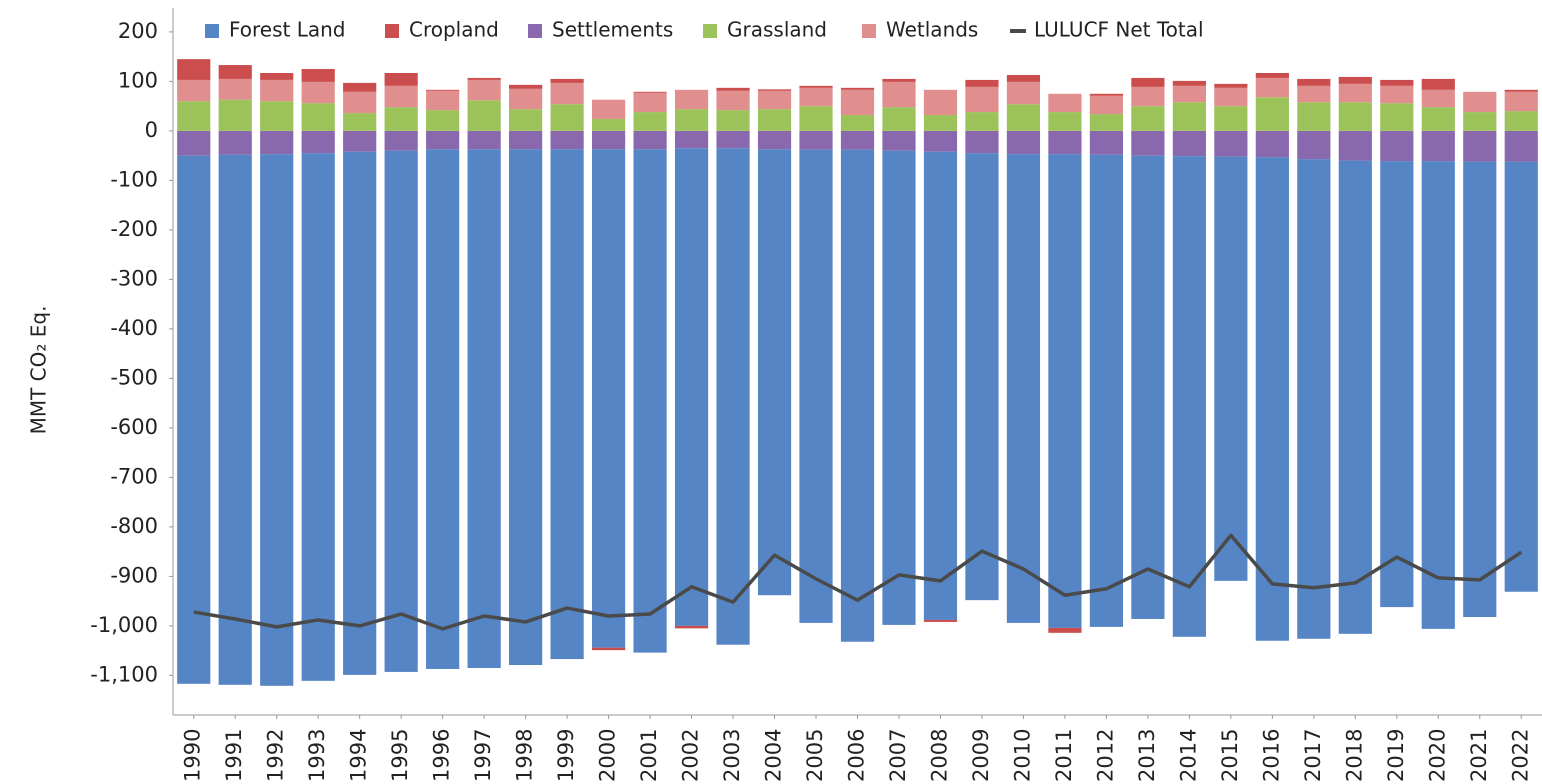 The height and width of the screenshot is (784, 1542). What do you see at coordinates (732, 755) in the screenshot?
I see `x-tick-label: 2003` at bounding box center [732, 755].